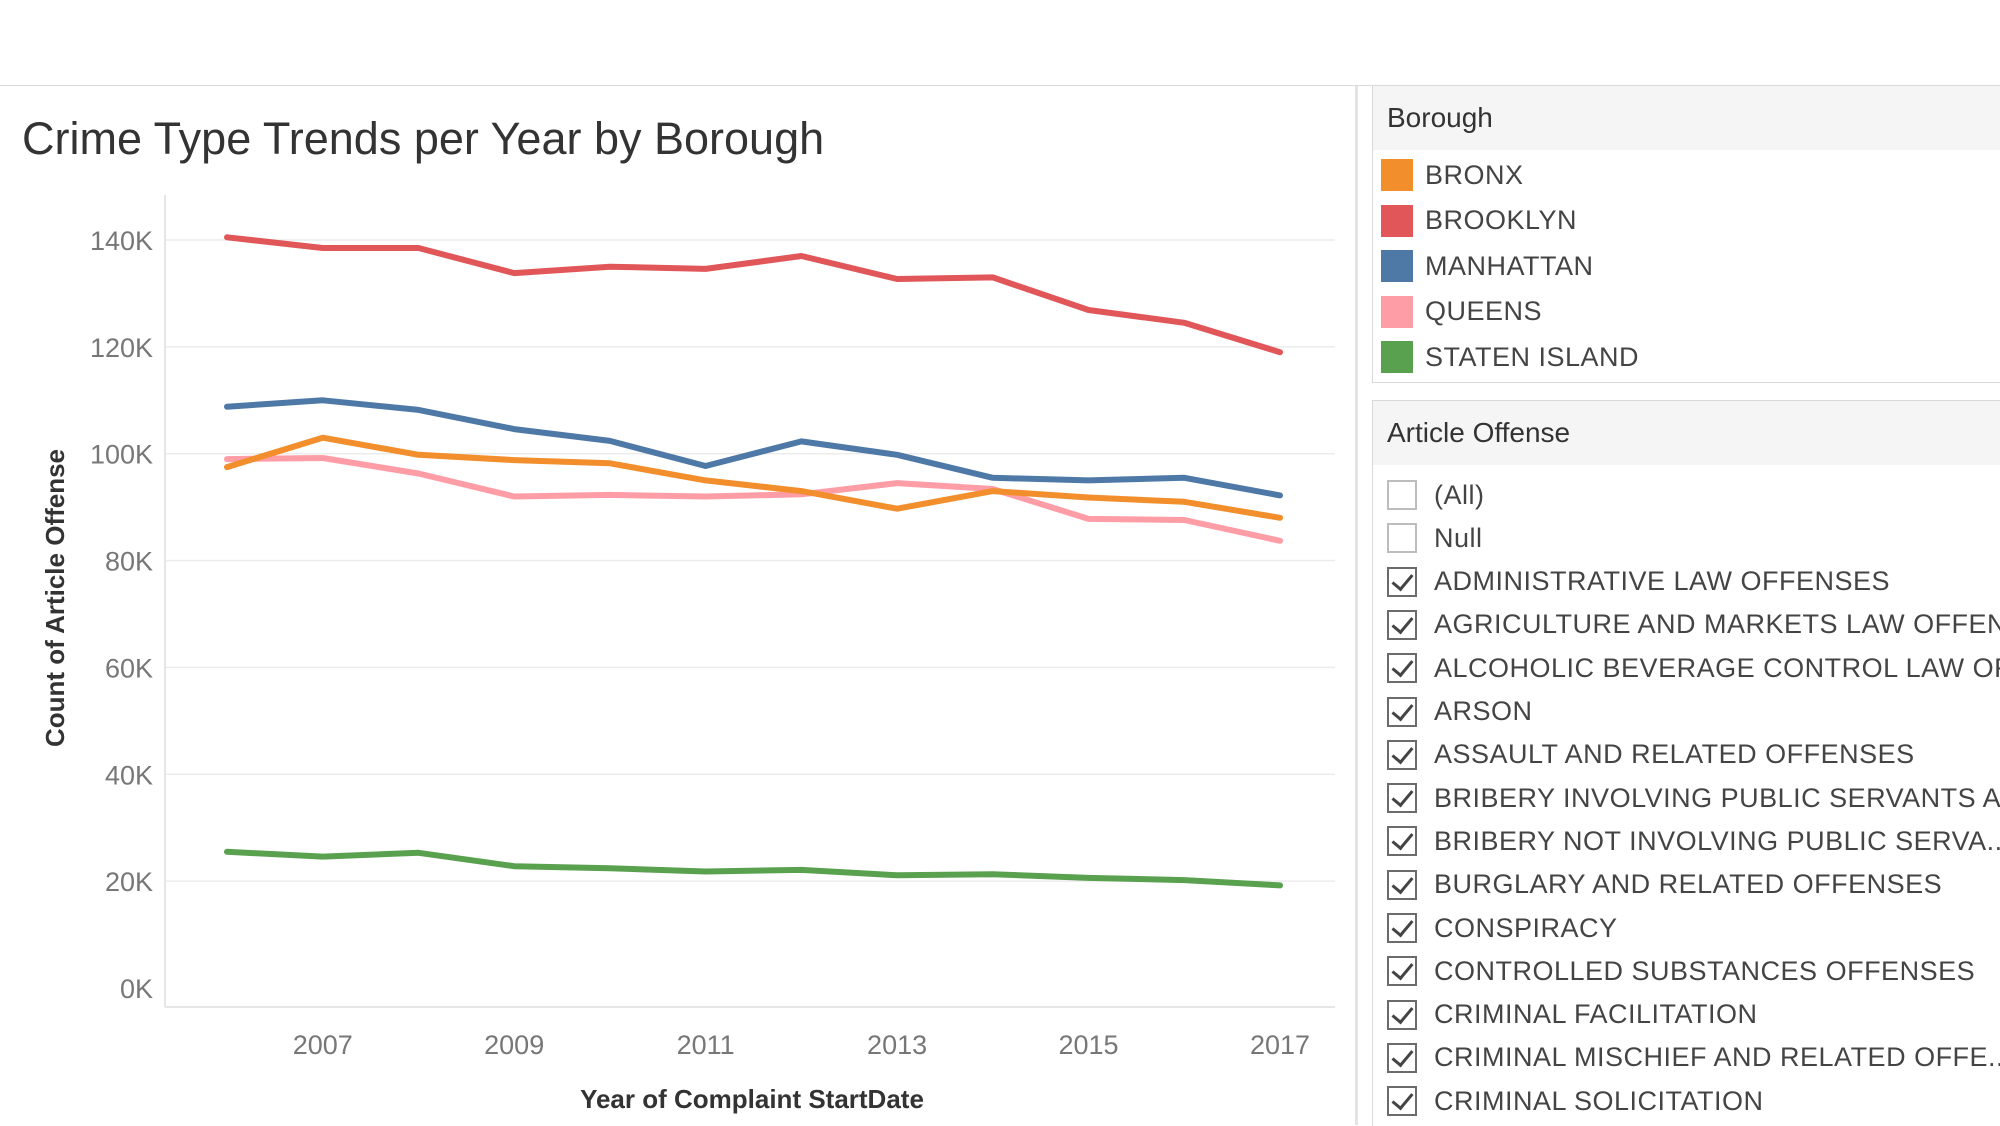  I want to click on x-tick-label: 2013, so click(897, 1045).